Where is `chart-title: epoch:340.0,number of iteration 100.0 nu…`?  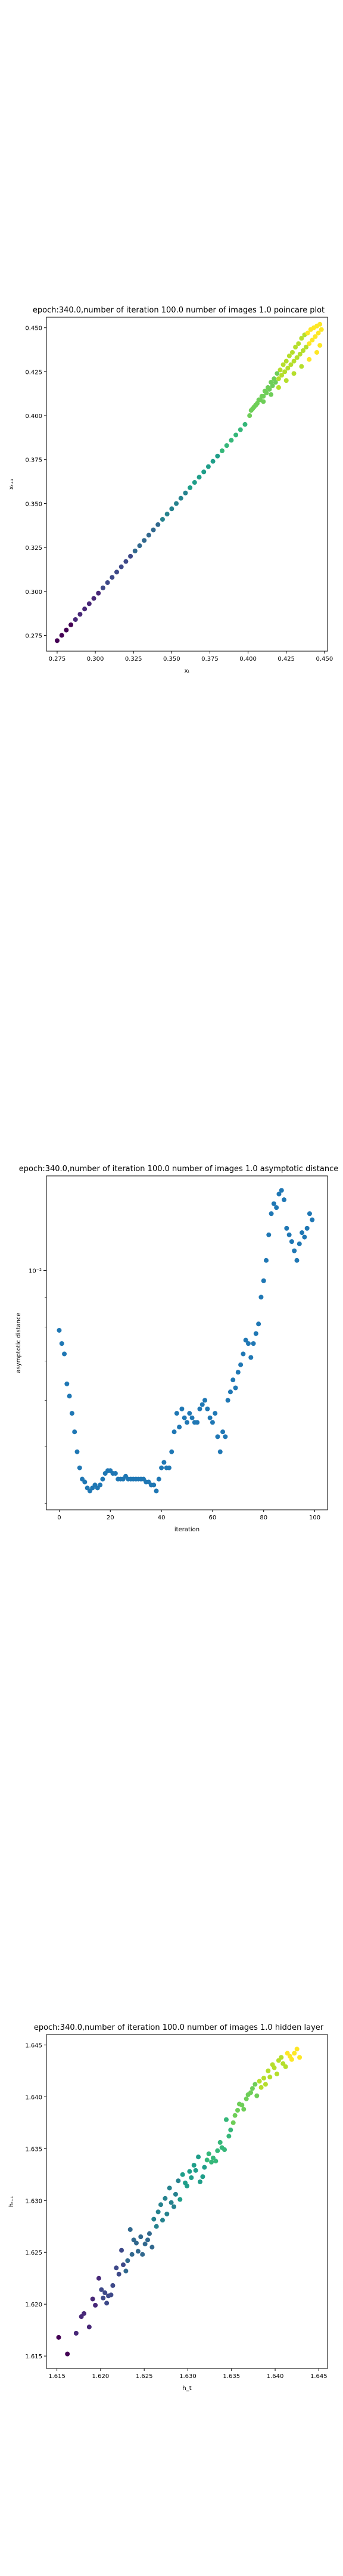 chart-title: epoch:340.0,number of iteration 100.0 nu… is located at coordinates (178, 1169).